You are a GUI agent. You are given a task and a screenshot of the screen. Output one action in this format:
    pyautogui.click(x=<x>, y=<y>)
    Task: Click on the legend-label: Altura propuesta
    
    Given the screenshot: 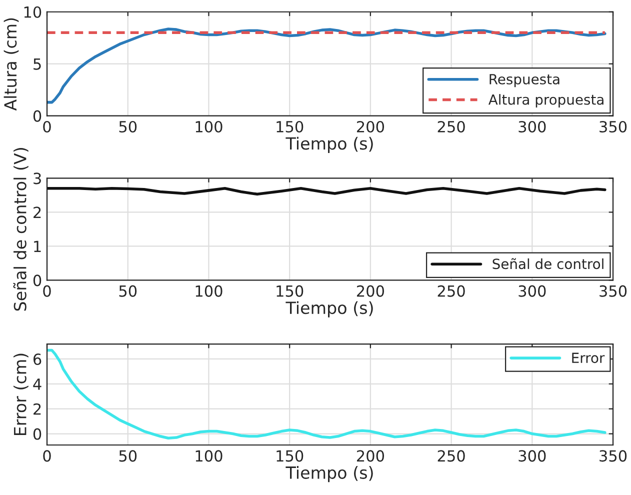 What is the action you would take?
    pyautogui.click(x=546, y=101)
    